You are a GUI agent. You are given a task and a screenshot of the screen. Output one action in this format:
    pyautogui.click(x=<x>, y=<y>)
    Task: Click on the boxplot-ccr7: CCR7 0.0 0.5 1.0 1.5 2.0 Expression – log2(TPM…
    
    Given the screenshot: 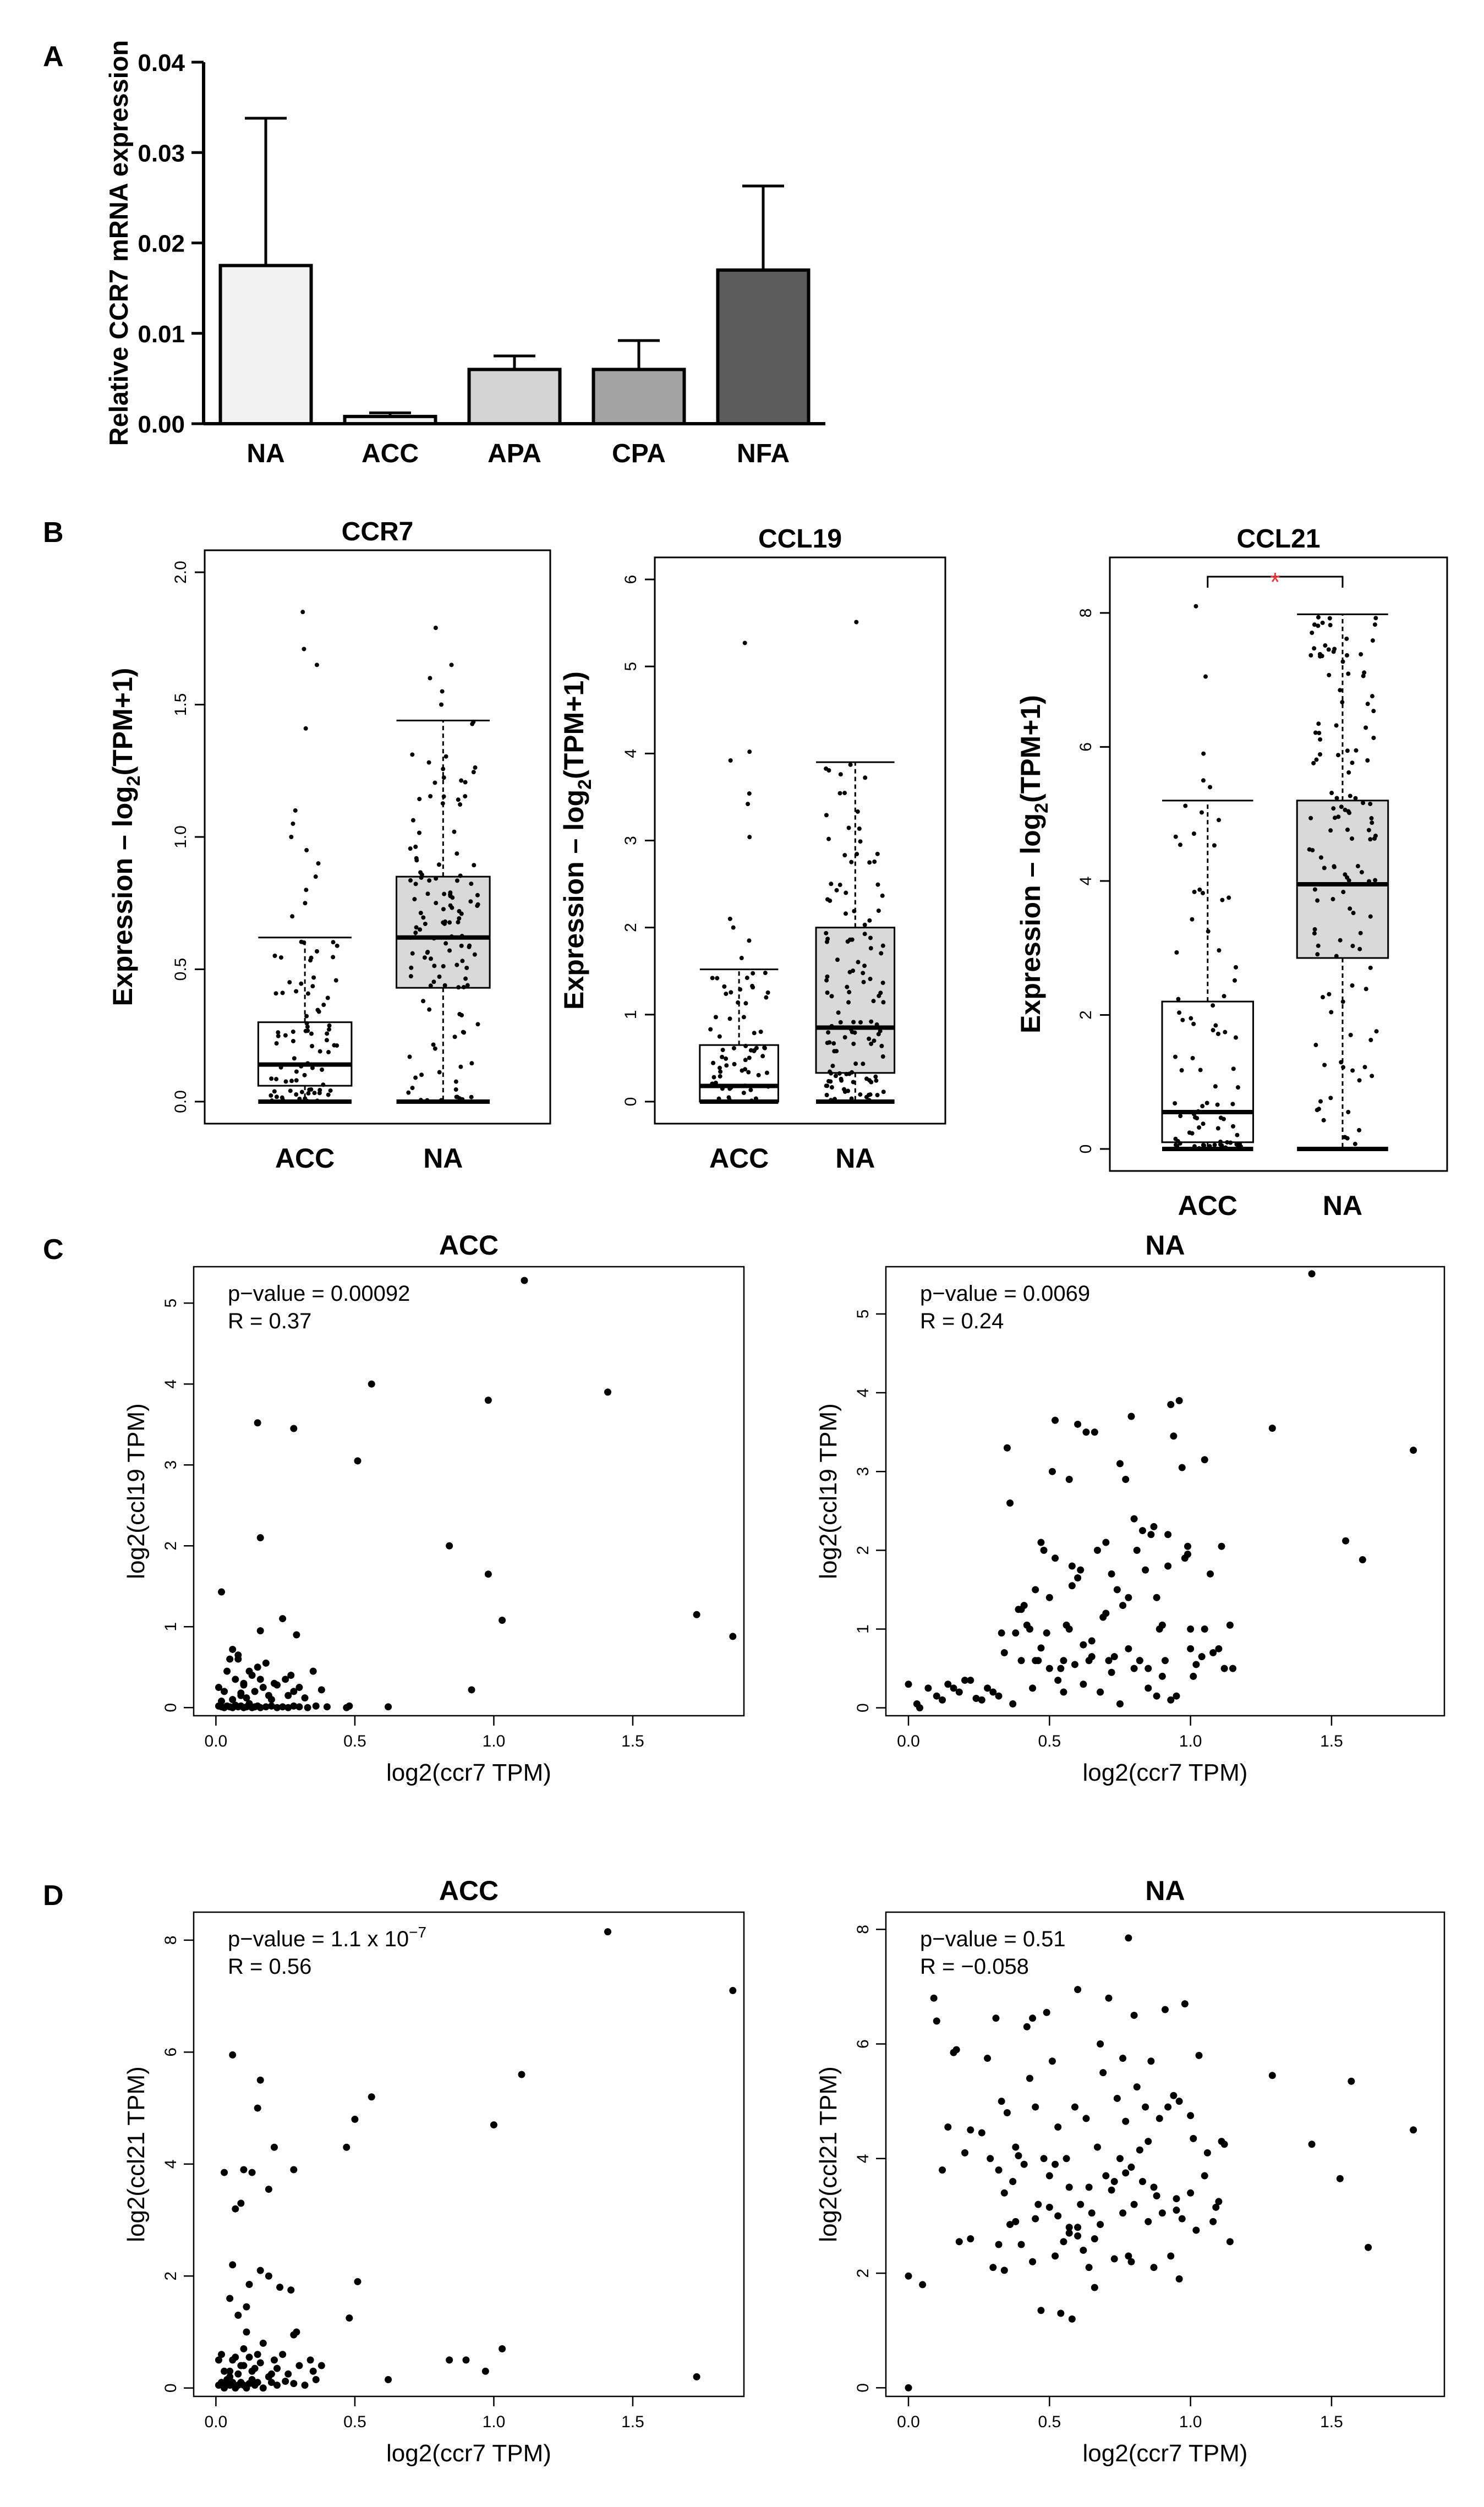 What is the action you would take?
    pyautogui.click(x=329, y=845)
    